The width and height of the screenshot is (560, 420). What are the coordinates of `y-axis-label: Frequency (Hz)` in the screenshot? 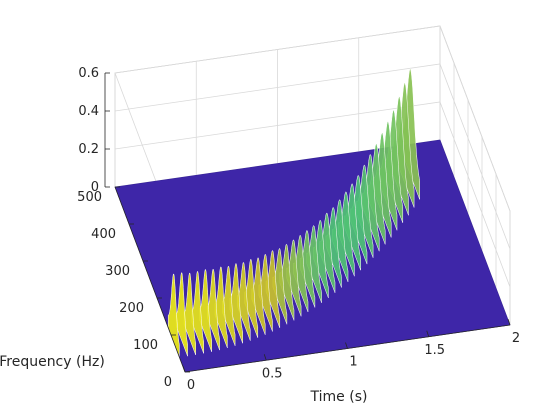 It's located at (52, 362).